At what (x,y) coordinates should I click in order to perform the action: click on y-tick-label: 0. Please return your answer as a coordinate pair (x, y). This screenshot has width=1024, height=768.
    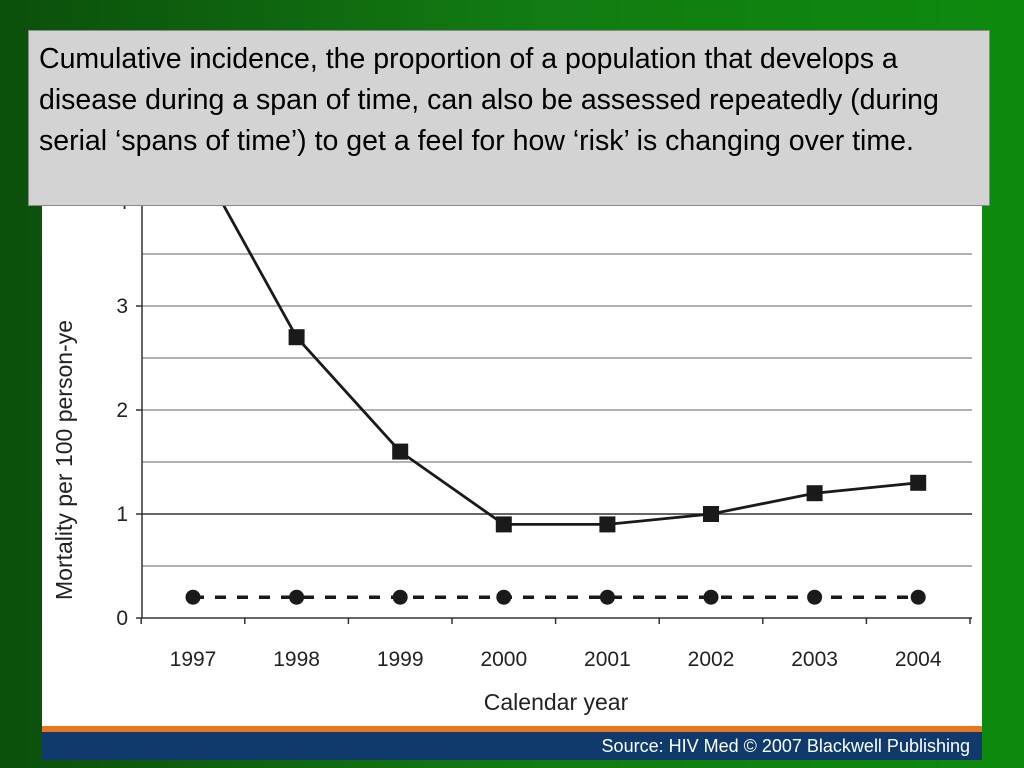
    Looking at the image, I should click on (122, 618).